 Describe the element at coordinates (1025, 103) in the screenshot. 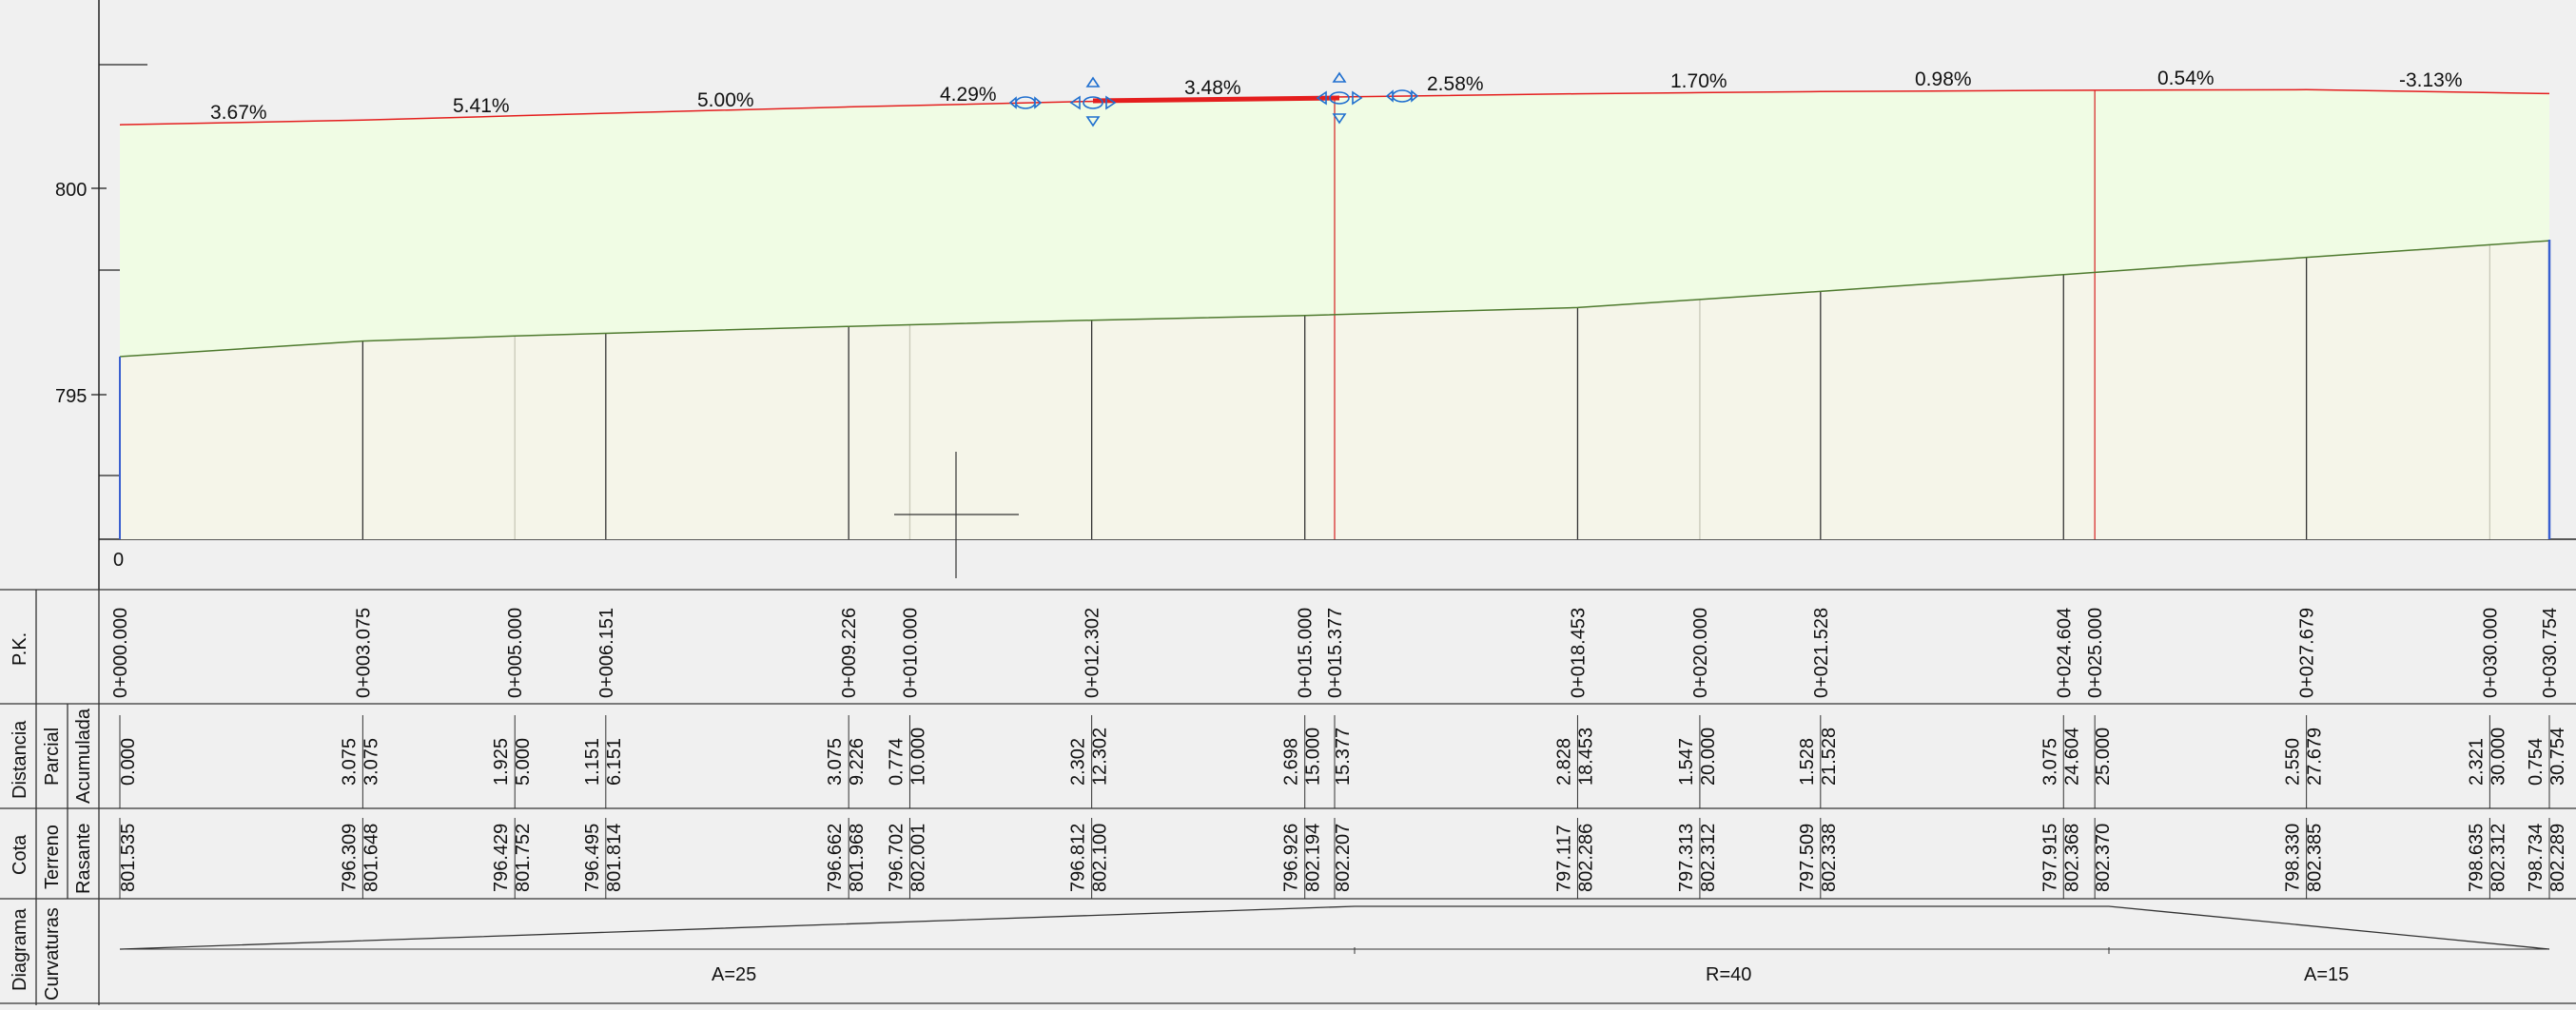

I see `vertex-handle-left` at that location.